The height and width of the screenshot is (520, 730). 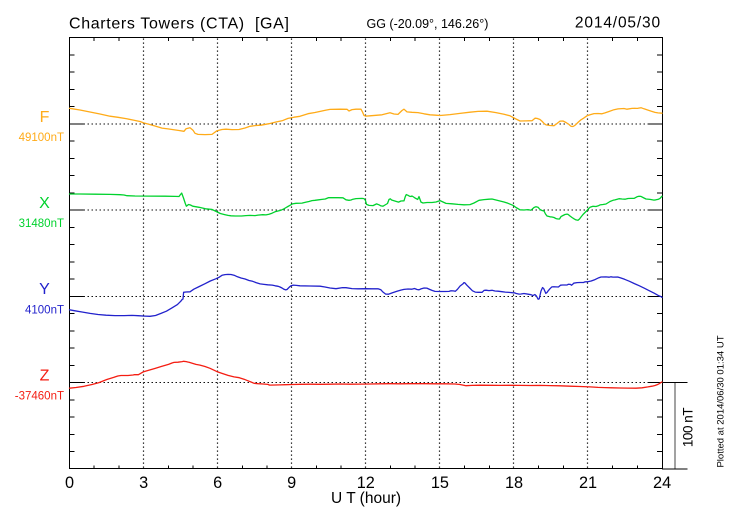 What do you see at coordinates (588, 483) in the screenshot?
I see `svg-text: 21` at bounding box center [588, 483].